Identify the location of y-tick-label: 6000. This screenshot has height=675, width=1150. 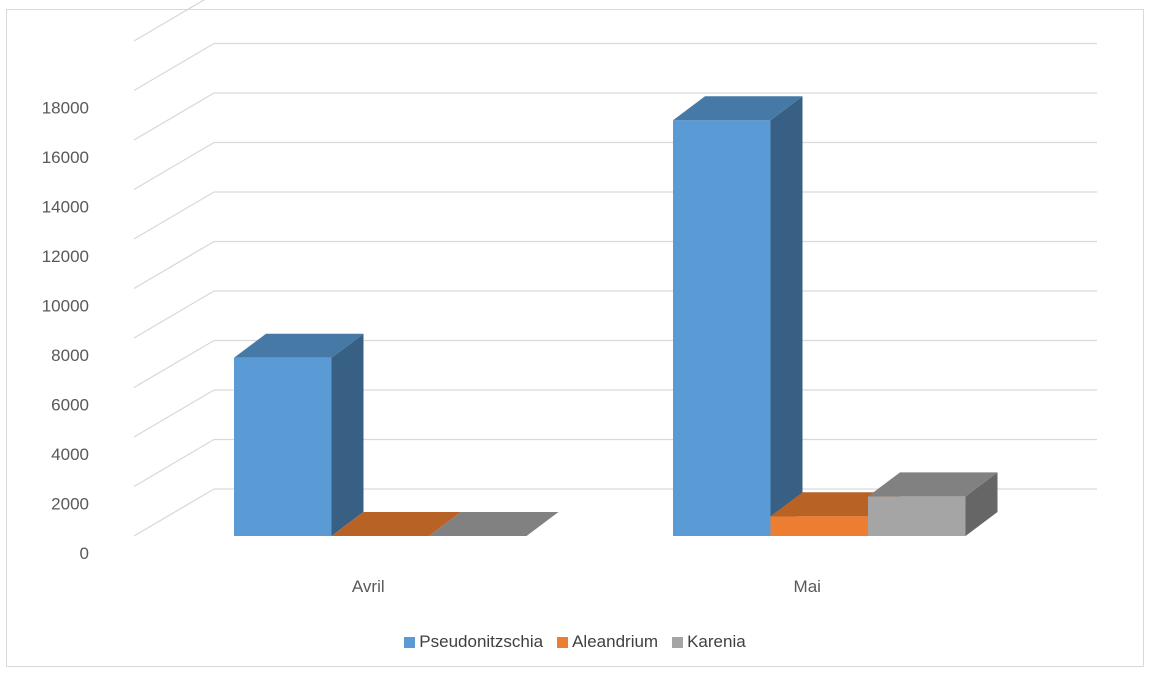
(70, 405).